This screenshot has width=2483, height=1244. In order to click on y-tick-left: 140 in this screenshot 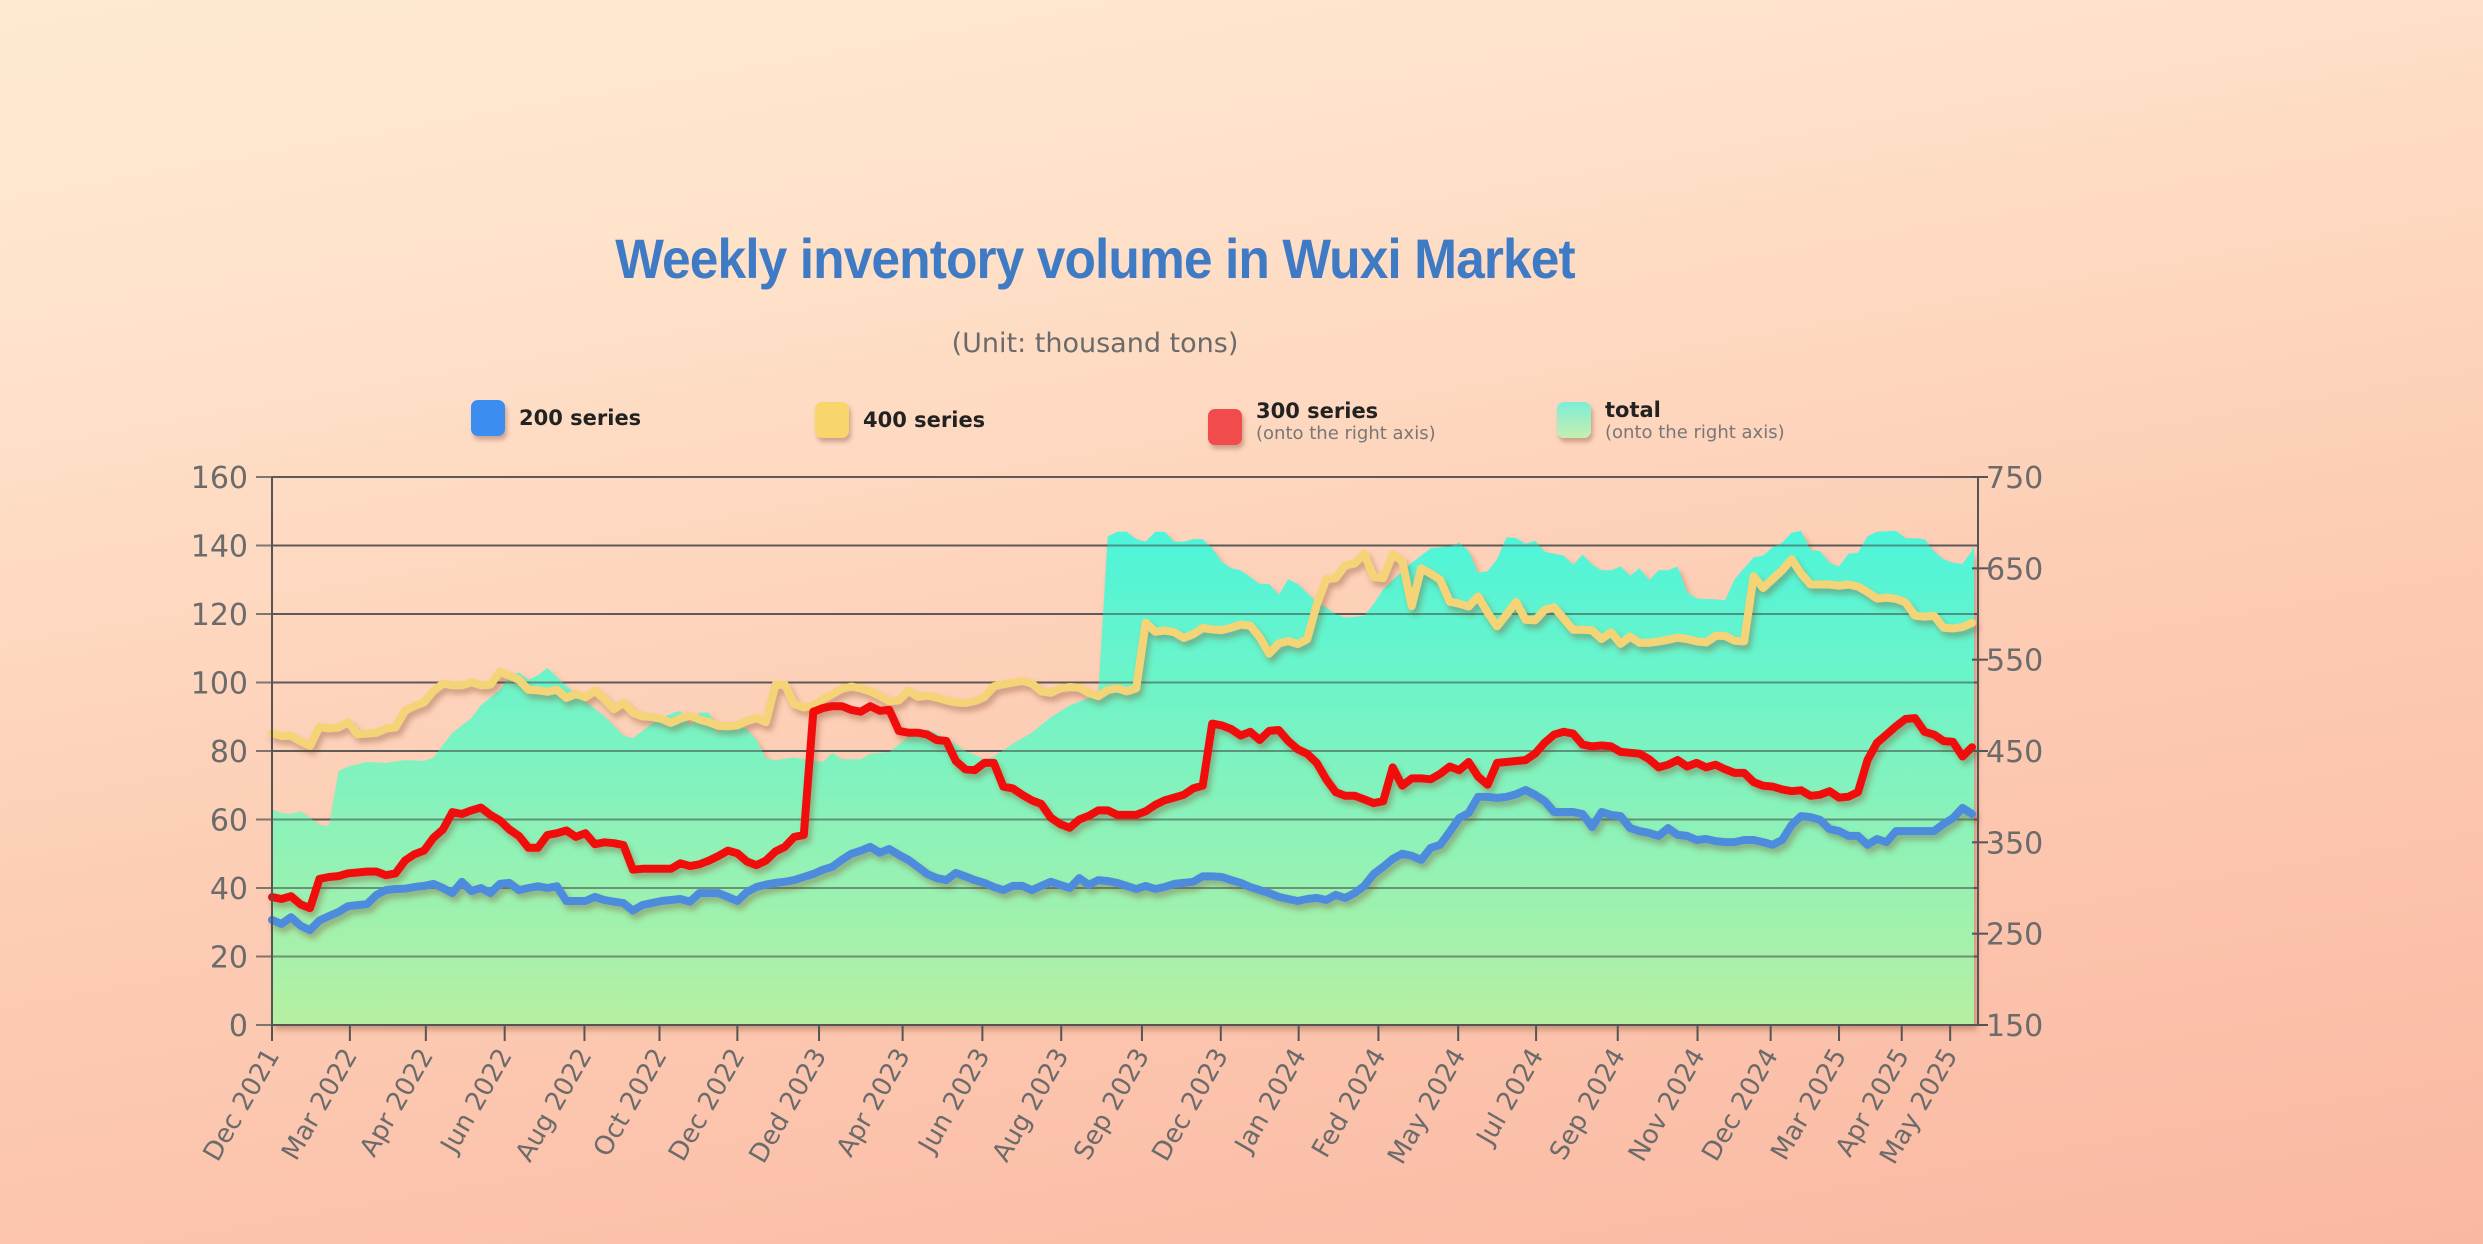, I will do `click(219, 547)`.